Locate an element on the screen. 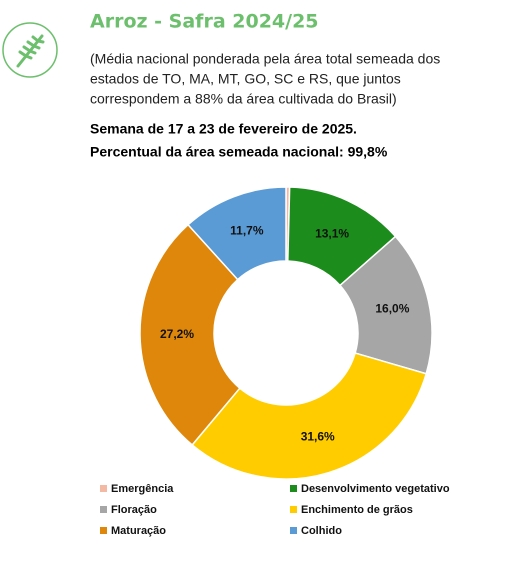  value-label: 27,2% is located at coordinates (177, 334).